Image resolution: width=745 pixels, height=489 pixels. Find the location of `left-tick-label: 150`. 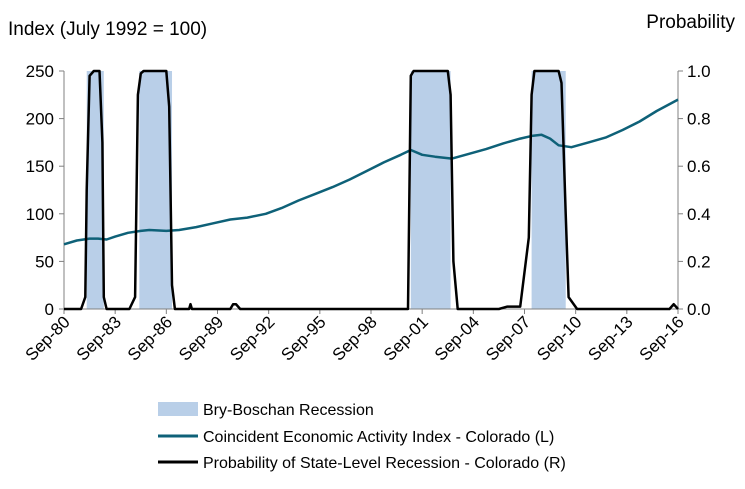

left-tick-label: 150 is located at coordinates (40, 166).